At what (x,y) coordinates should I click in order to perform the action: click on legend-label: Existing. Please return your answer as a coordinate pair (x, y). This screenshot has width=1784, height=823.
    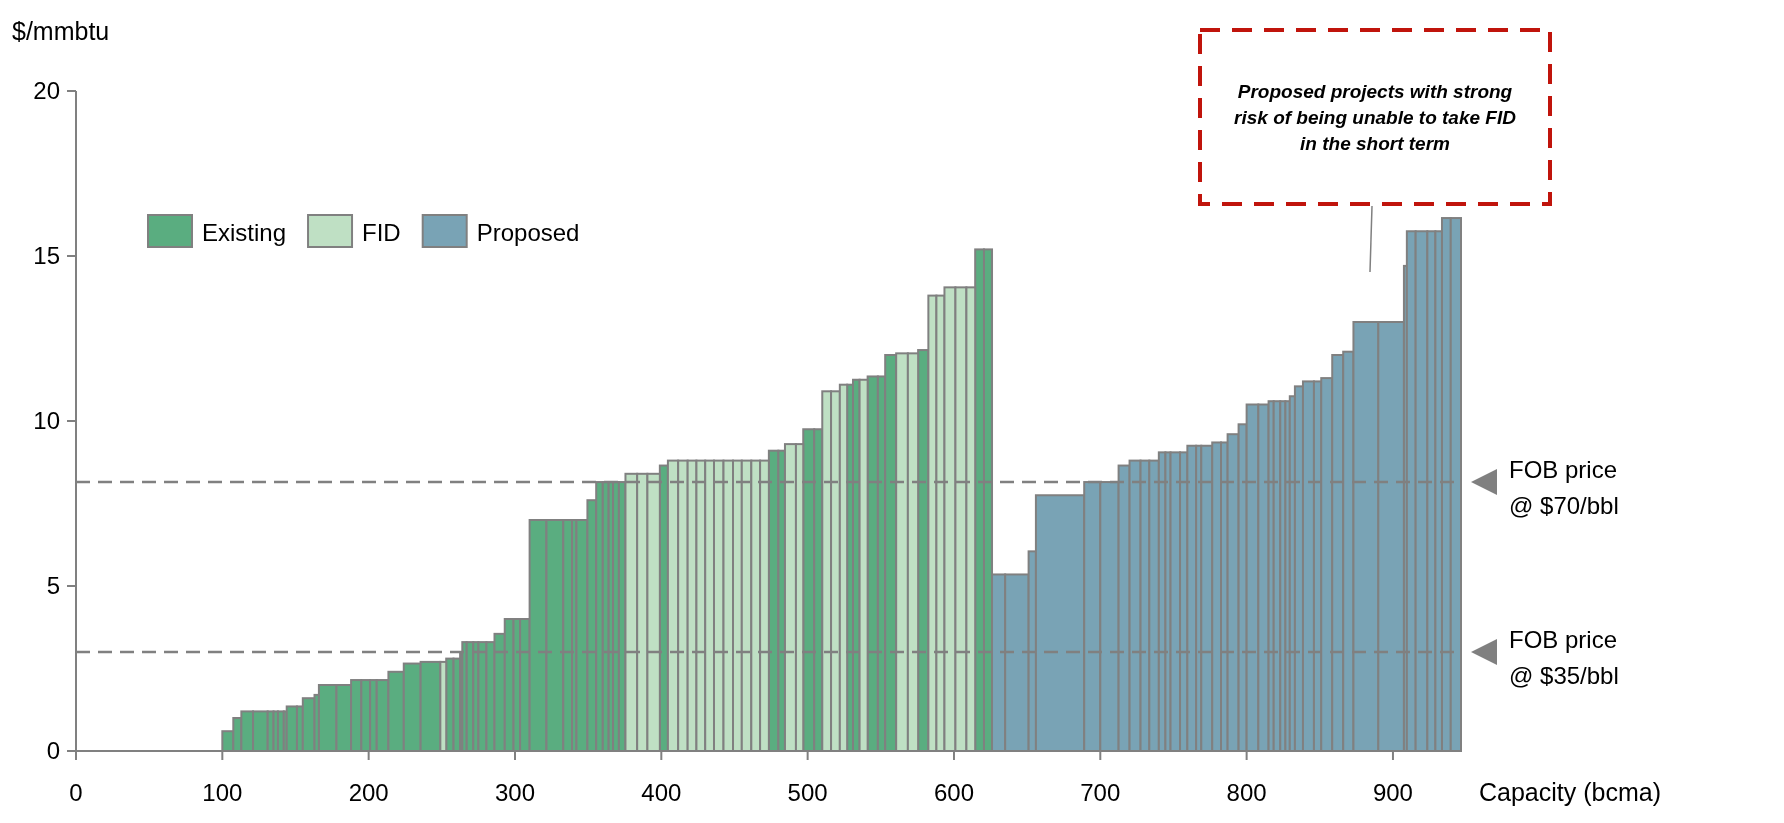
    Looking at the image, I should click on (244, 232).